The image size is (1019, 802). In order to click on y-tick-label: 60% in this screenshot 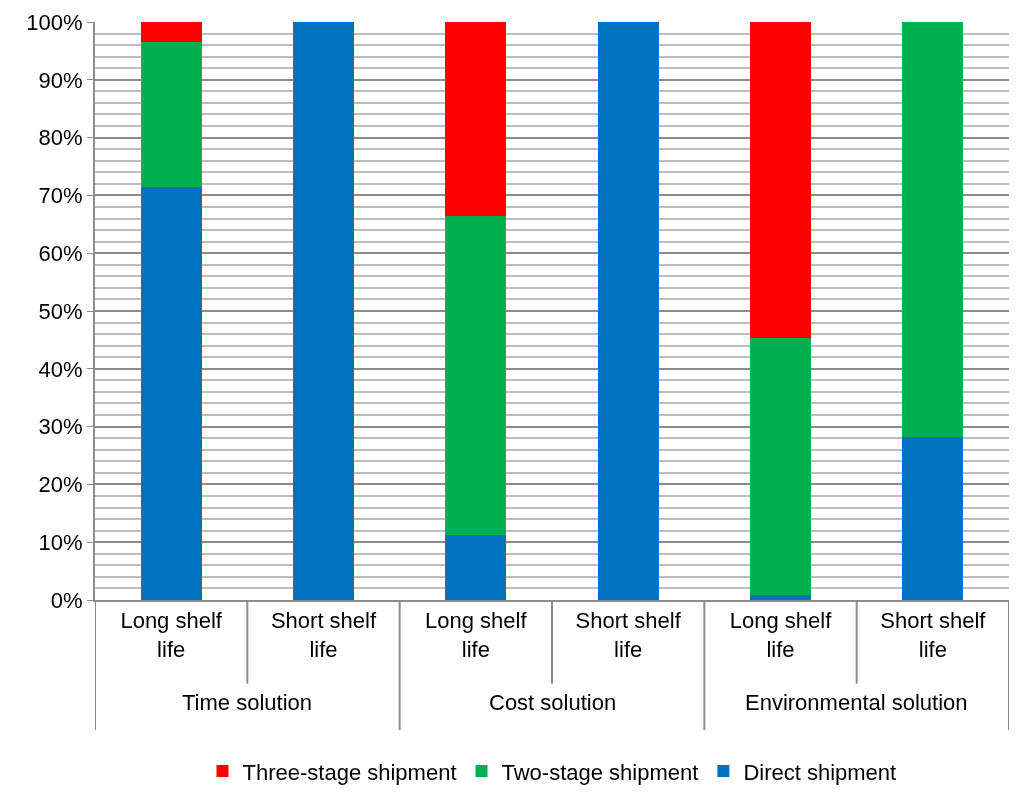, I will do `click(60, 253)`.